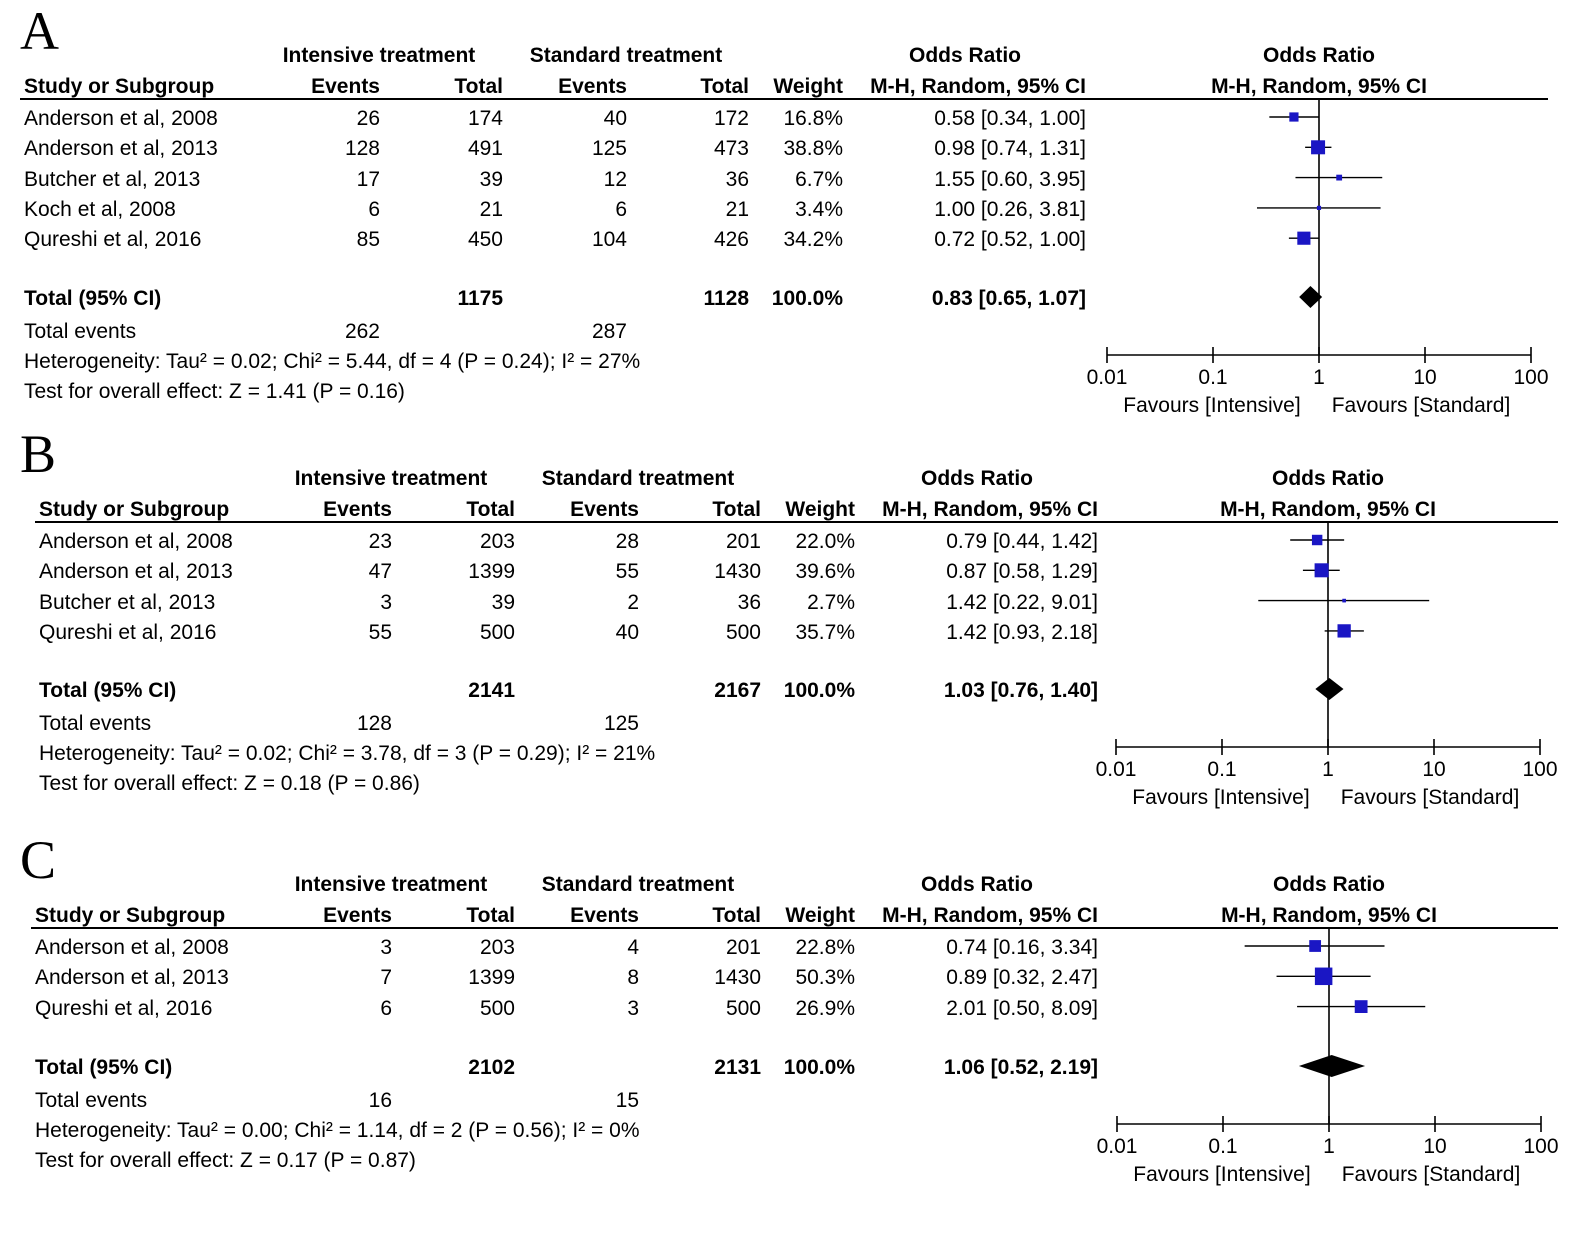 The image size is (1575, 1249). What do you see at coordinates (386, 978) in the screenshot?
I see `intensive-events: 7` at bounding box center [386, 978].